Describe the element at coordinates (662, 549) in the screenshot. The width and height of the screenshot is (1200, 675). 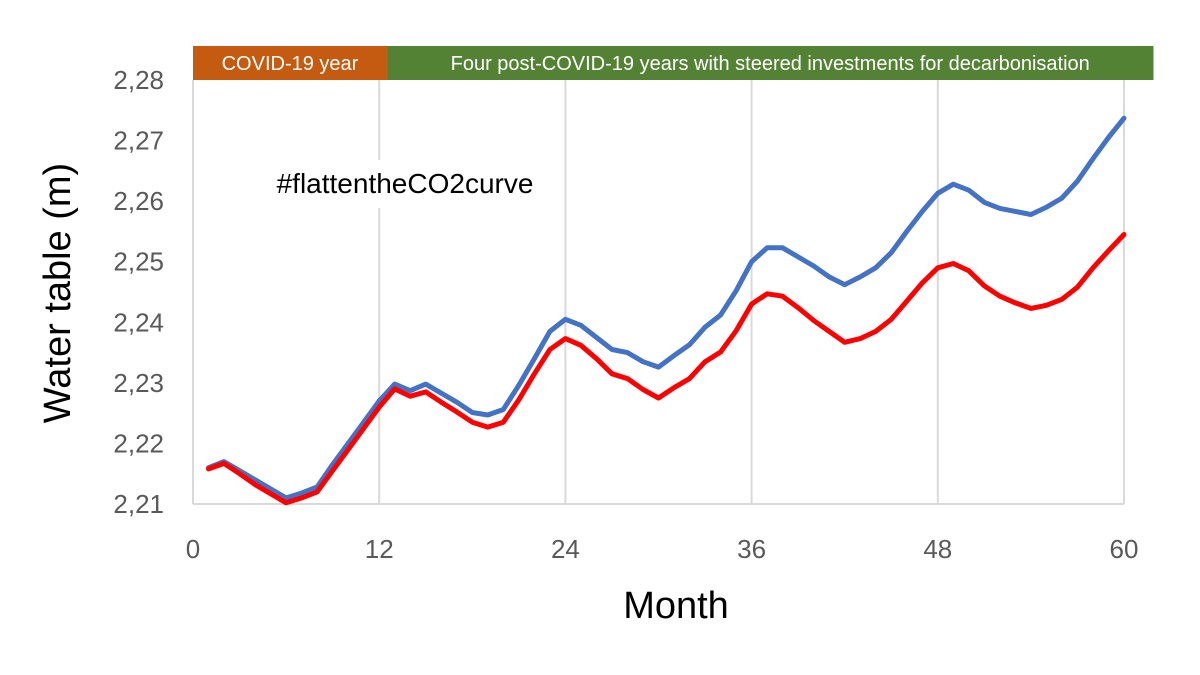
I see `x-tick-labels: 0 12 24 36 48 60` at that location.